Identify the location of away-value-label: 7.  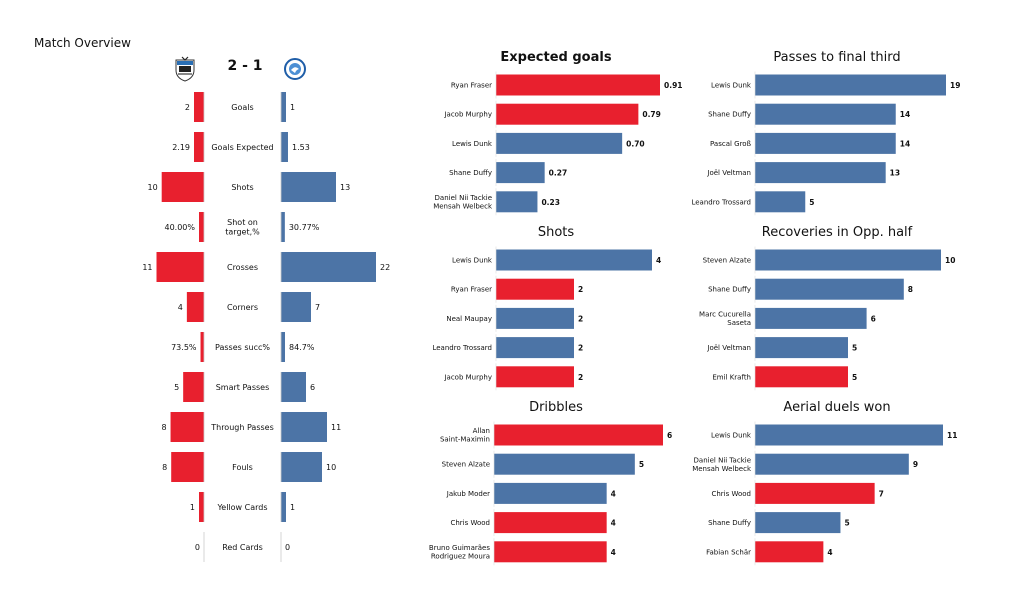
(317, 307).